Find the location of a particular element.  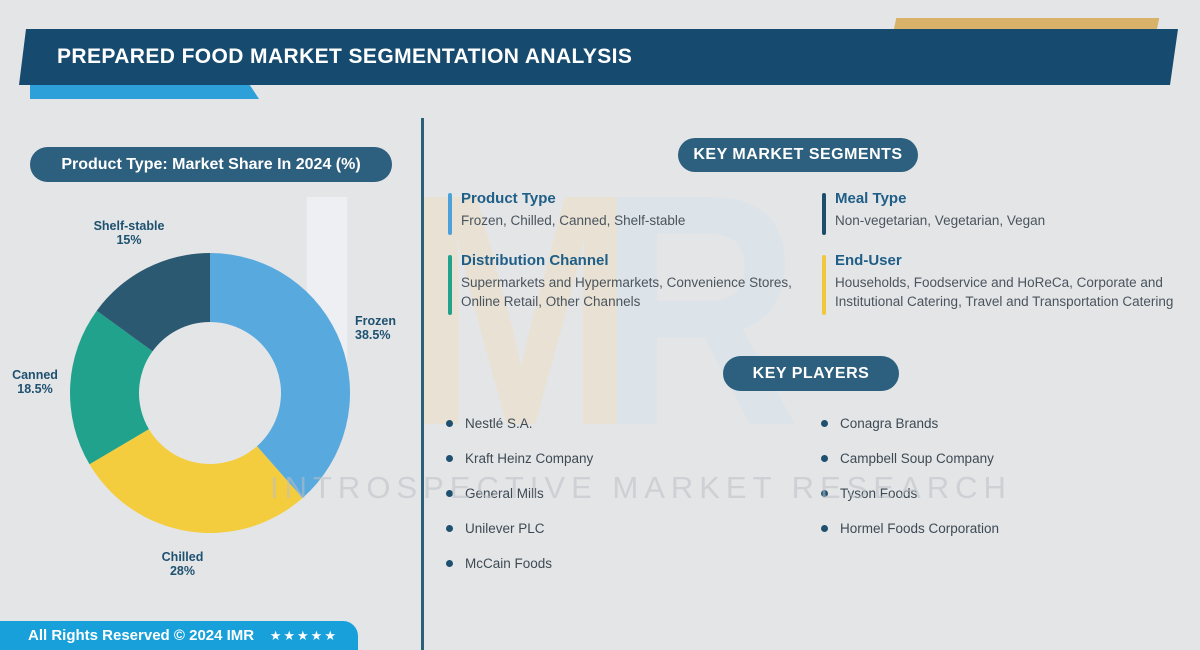

slice-label-canned: Canned 18.5% is located at coordinates (35, 382).